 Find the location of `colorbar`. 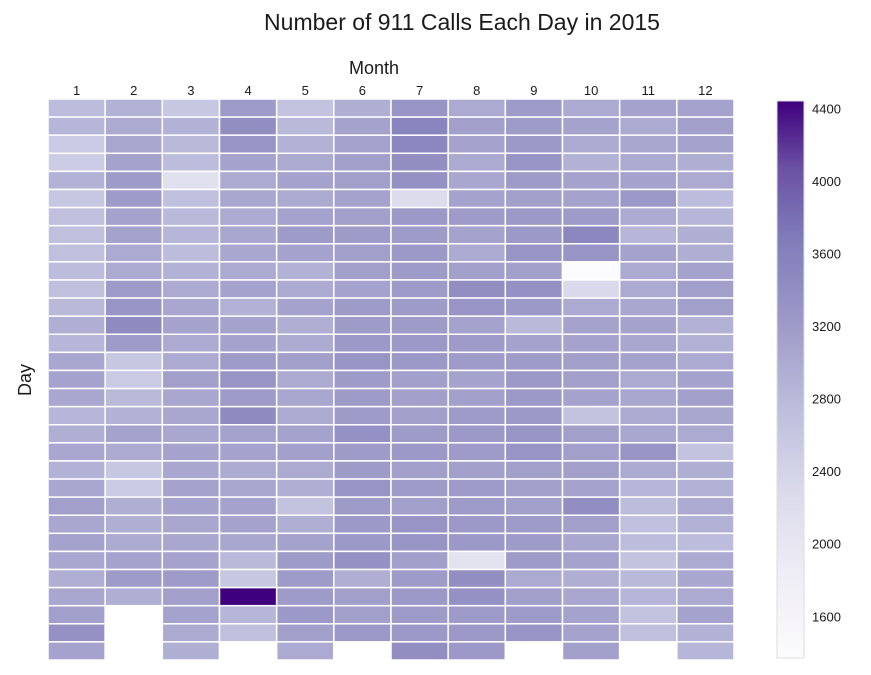

colorbar is located at coordinates (790, 379).